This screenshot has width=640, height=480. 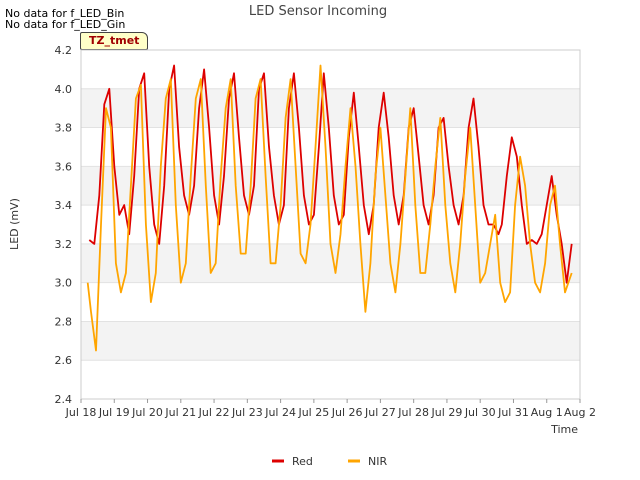 What do you see at coordinates (547, 412) in the screenshot?
I see `x-tick-label: Aug 1` at bounding box center [547, 412].